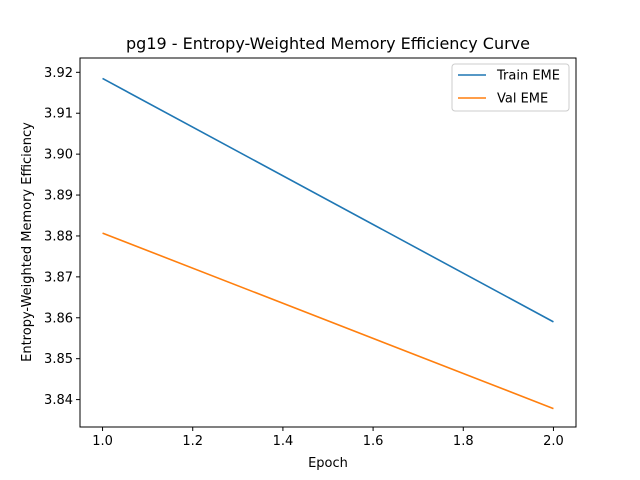 The height and width of the screenshot is (480, 640). Describe the element at coordinates (328, 463) in the screenshot. I see `x-axis-label: Epoch` at that location.